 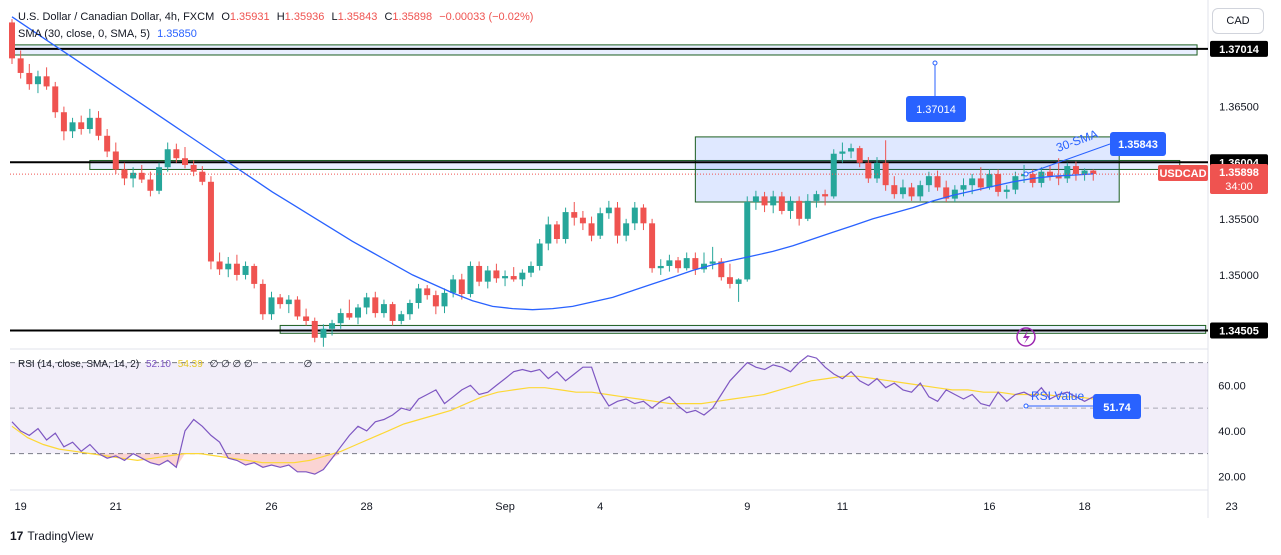 I want to click on rsi-ma-legend-value: 54.39, so click(x=190, y=364).